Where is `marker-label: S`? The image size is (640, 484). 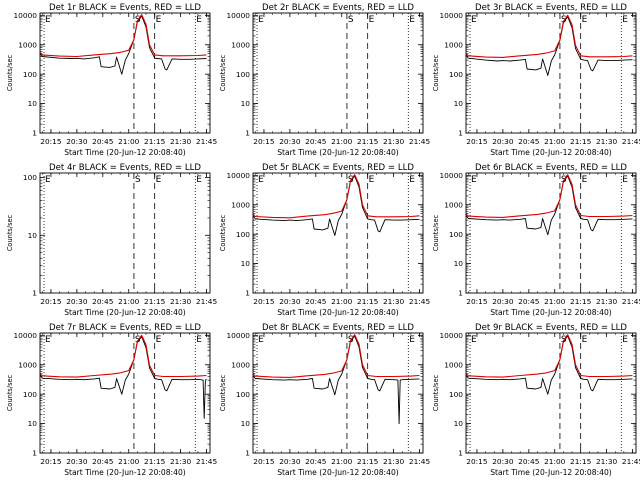 marker-label: S is located at coordinates (138, 180).